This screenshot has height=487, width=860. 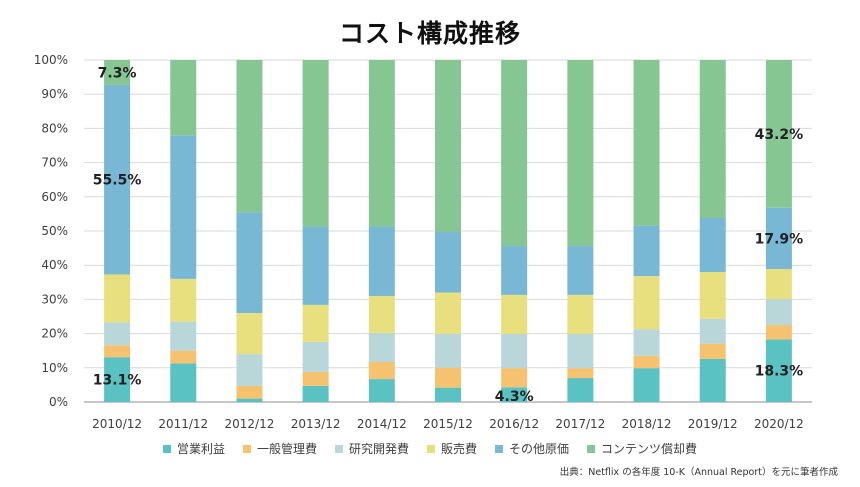 What do you see at coordinates (117, 424) in the screenshot?
I see `x-tick-label: 2010/12` at bounding box center [117, 424].